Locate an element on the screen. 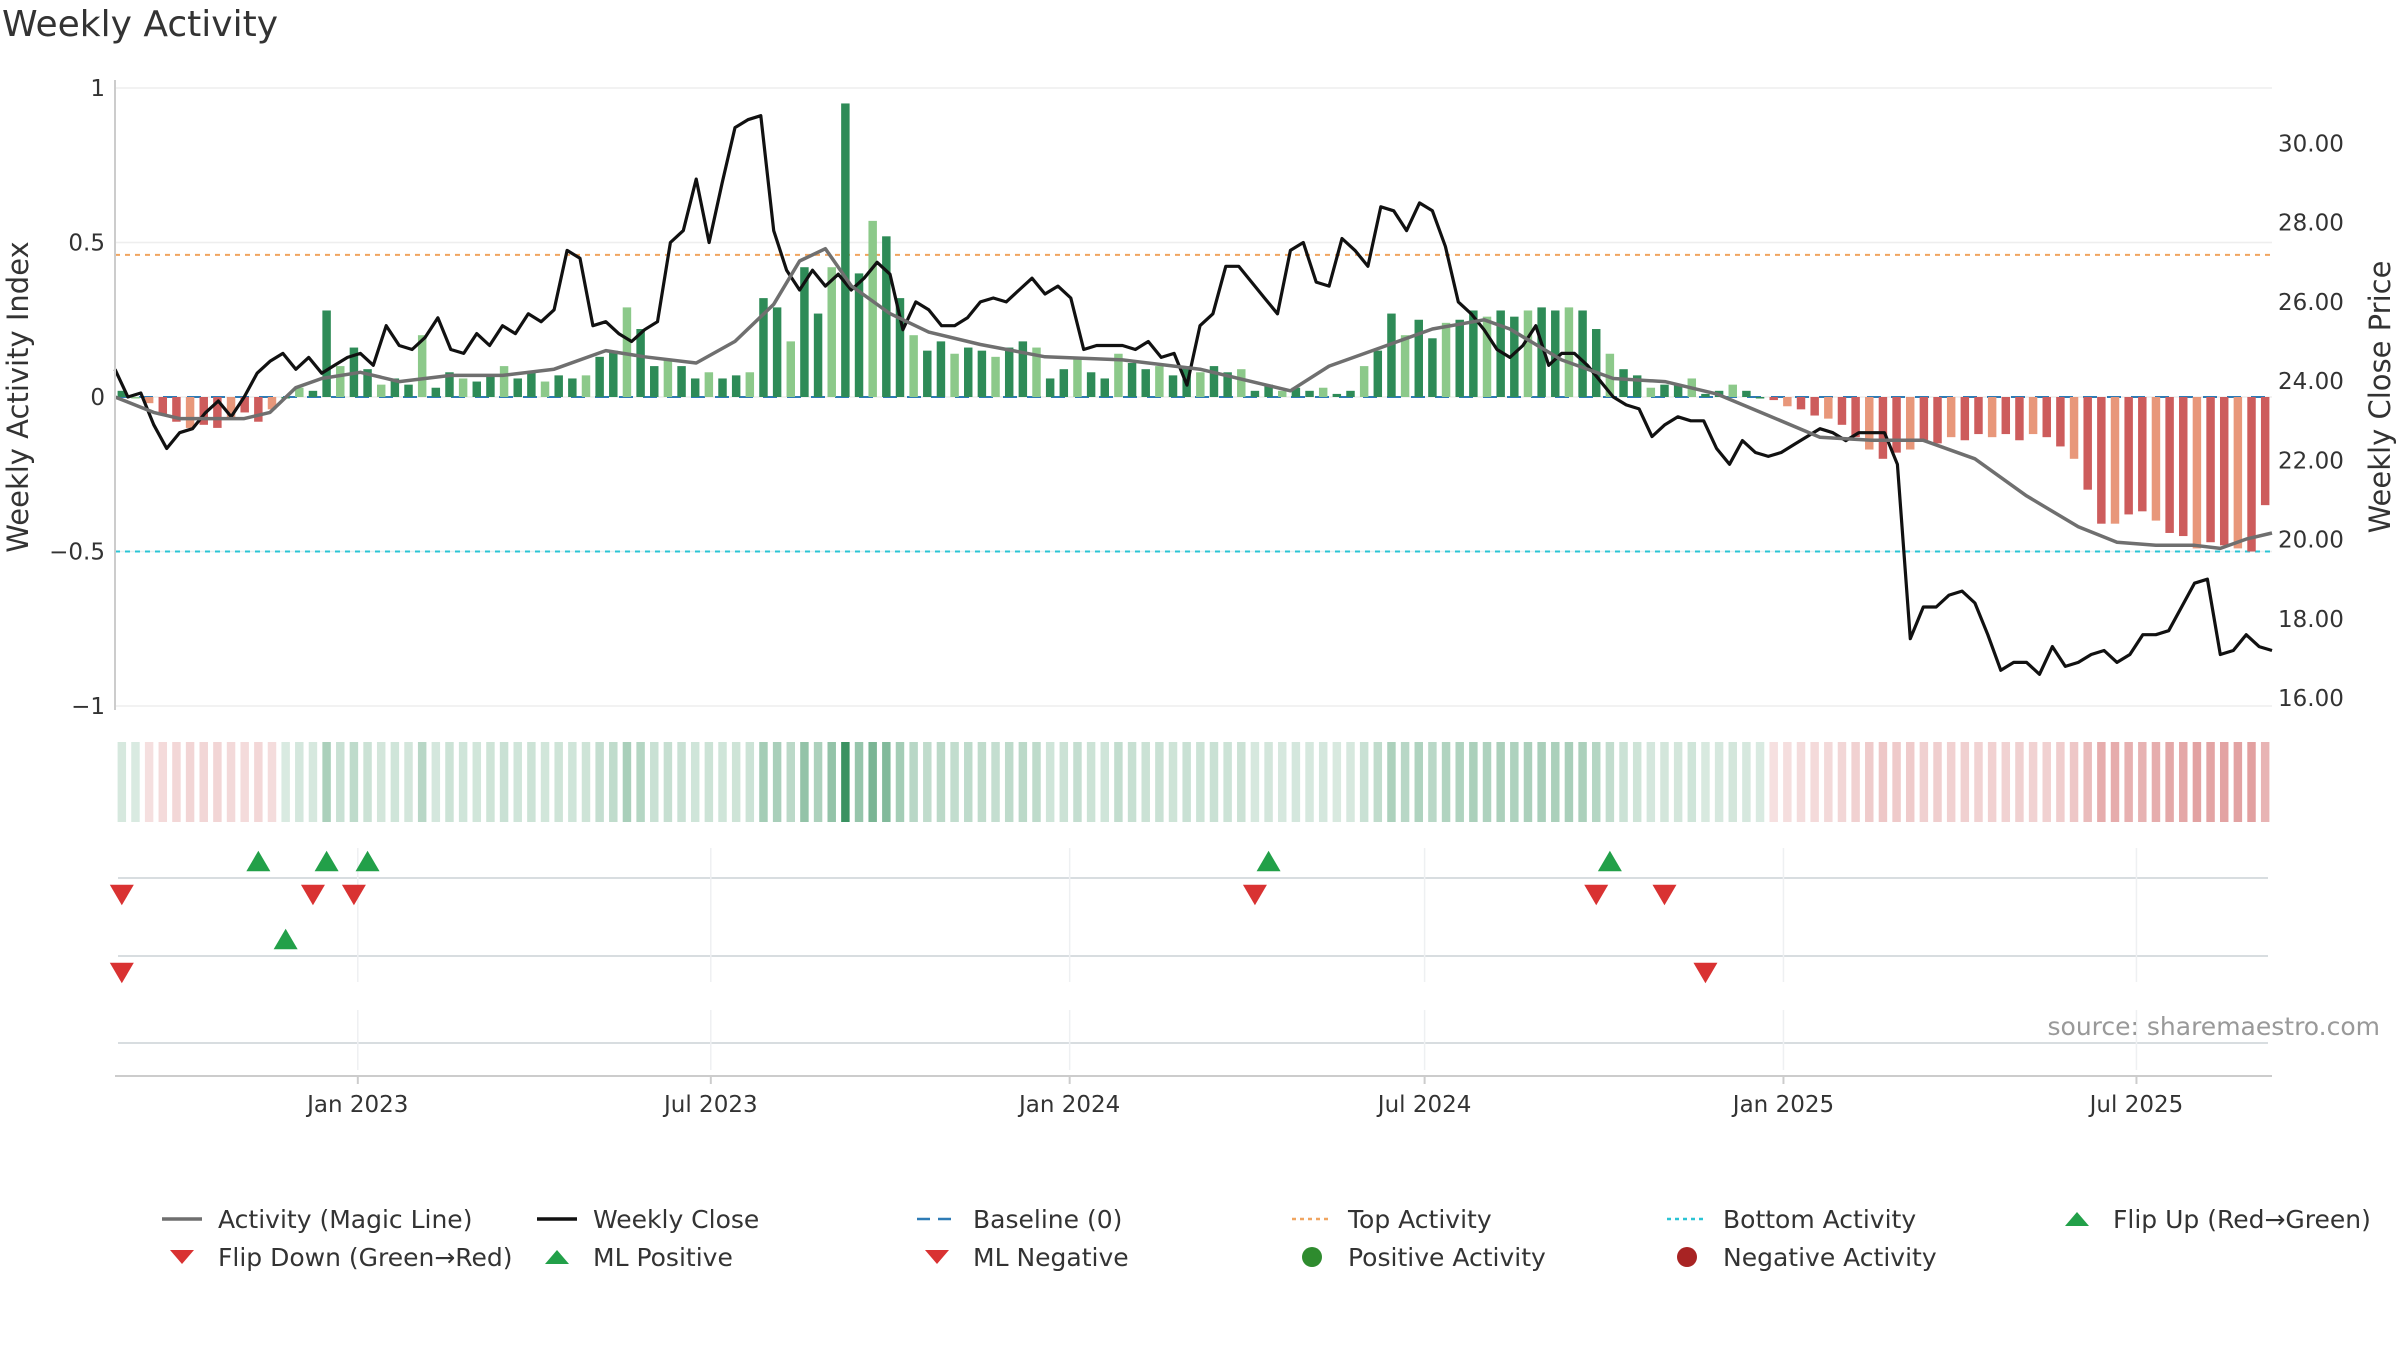  y-right-tick-label: 18.00 is located at coordinates (2311, 620).